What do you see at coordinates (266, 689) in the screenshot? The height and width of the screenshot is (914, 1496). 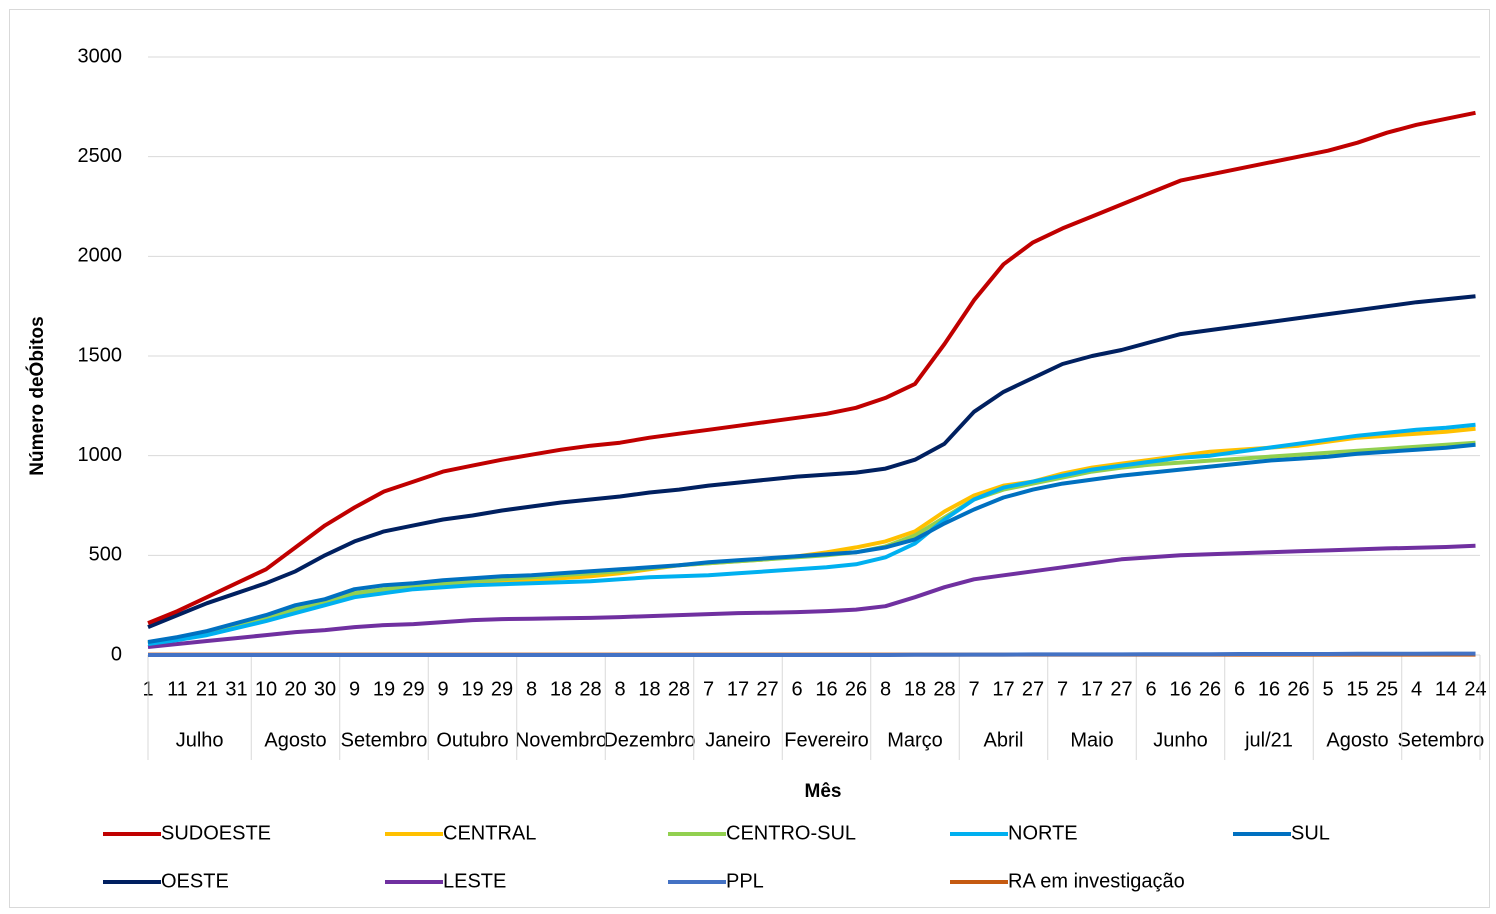 I see `x-tick-label: 10` at bounding box center [266, 689].